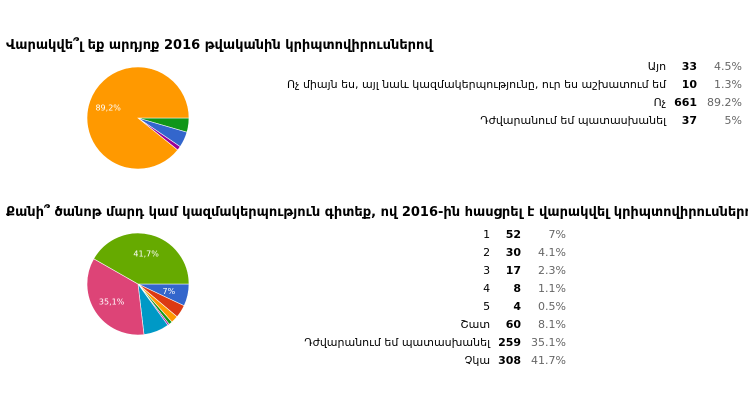  I want to click on chart2-legend-row: Դժվարանում եմ պատասխանել 259 35.1%, so click(435, 342).